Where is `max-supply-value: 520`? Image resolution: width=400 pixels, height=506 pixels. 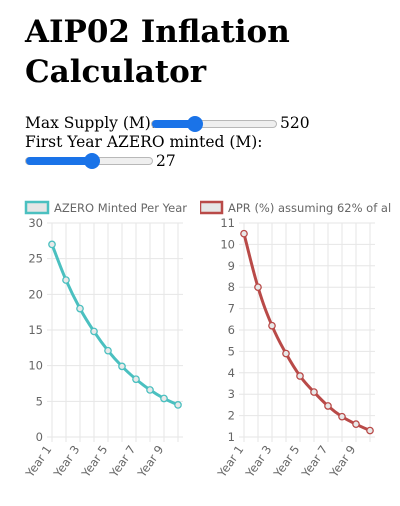 max-supply-value: 520 is located at coordinates (295, 123).